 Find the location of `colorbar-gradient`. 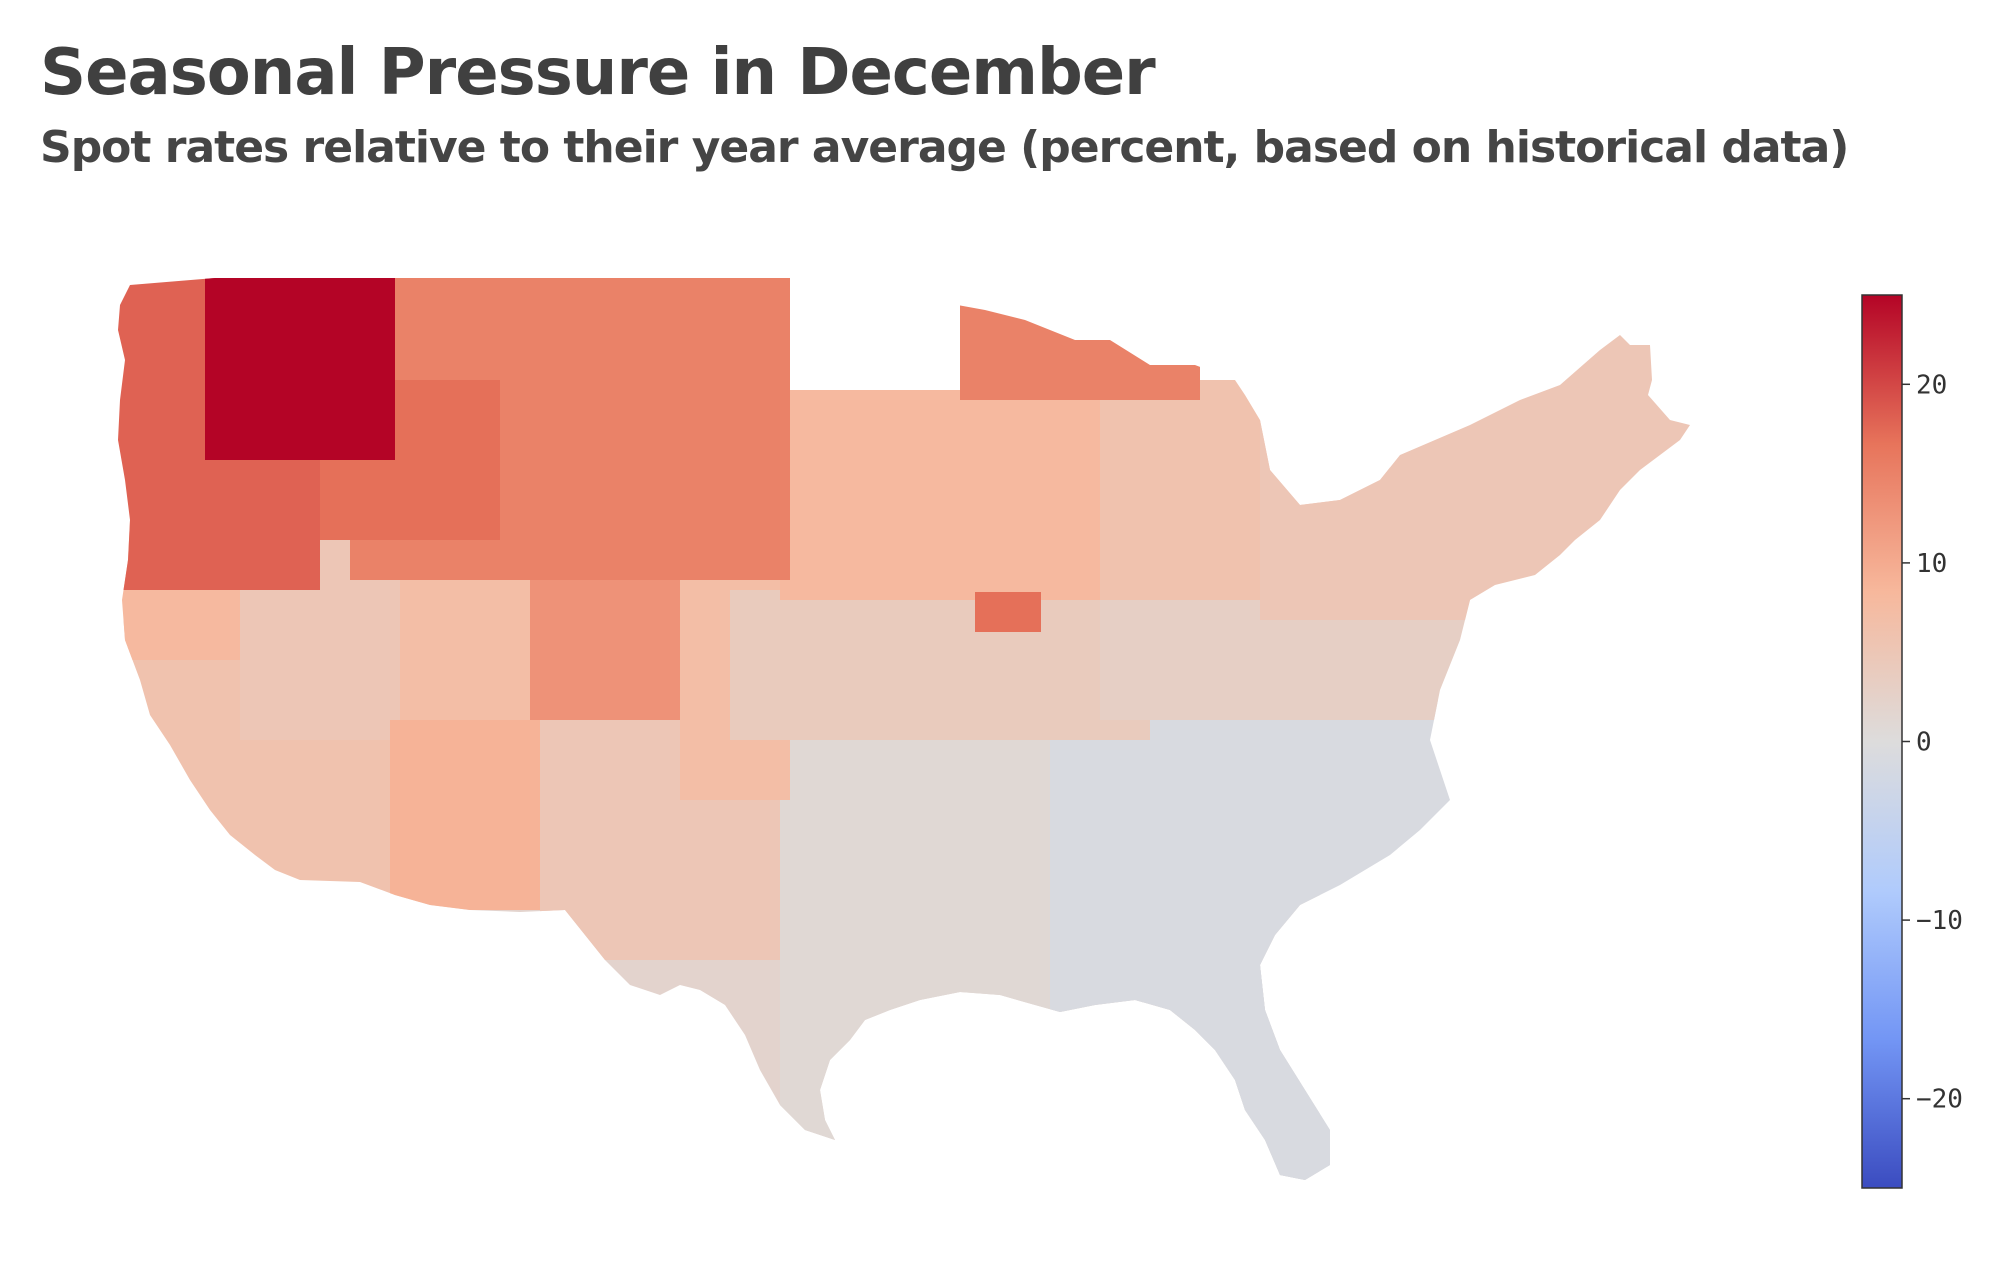

colorbar-gradient is located at coordinates (1882, 741).